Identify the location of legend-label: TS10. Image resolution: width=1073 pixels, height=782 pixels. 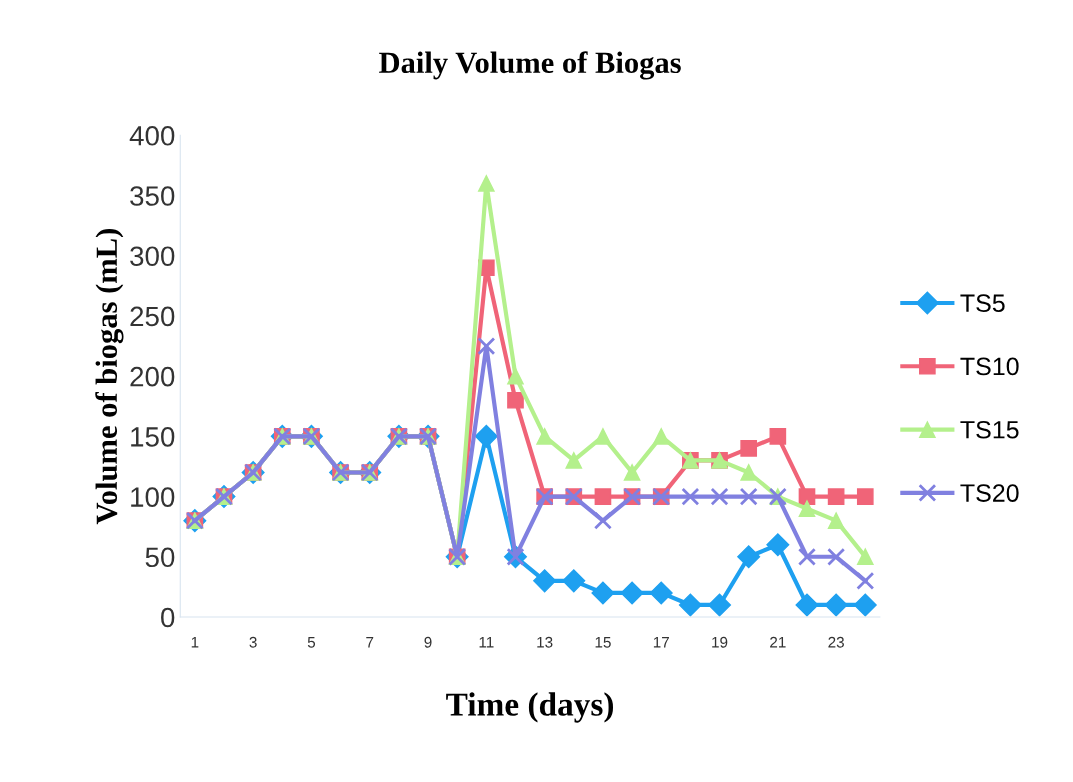
(989, 366).